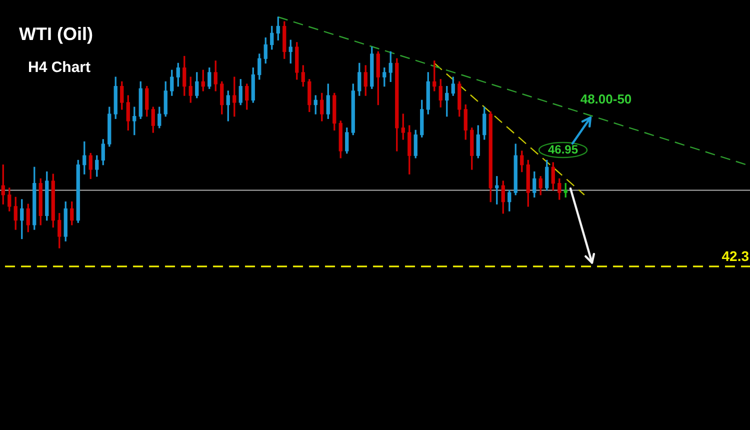 The height and width of the screenshot is (430, 750). I want to click on text: H4 Chart, so click(59, 67).